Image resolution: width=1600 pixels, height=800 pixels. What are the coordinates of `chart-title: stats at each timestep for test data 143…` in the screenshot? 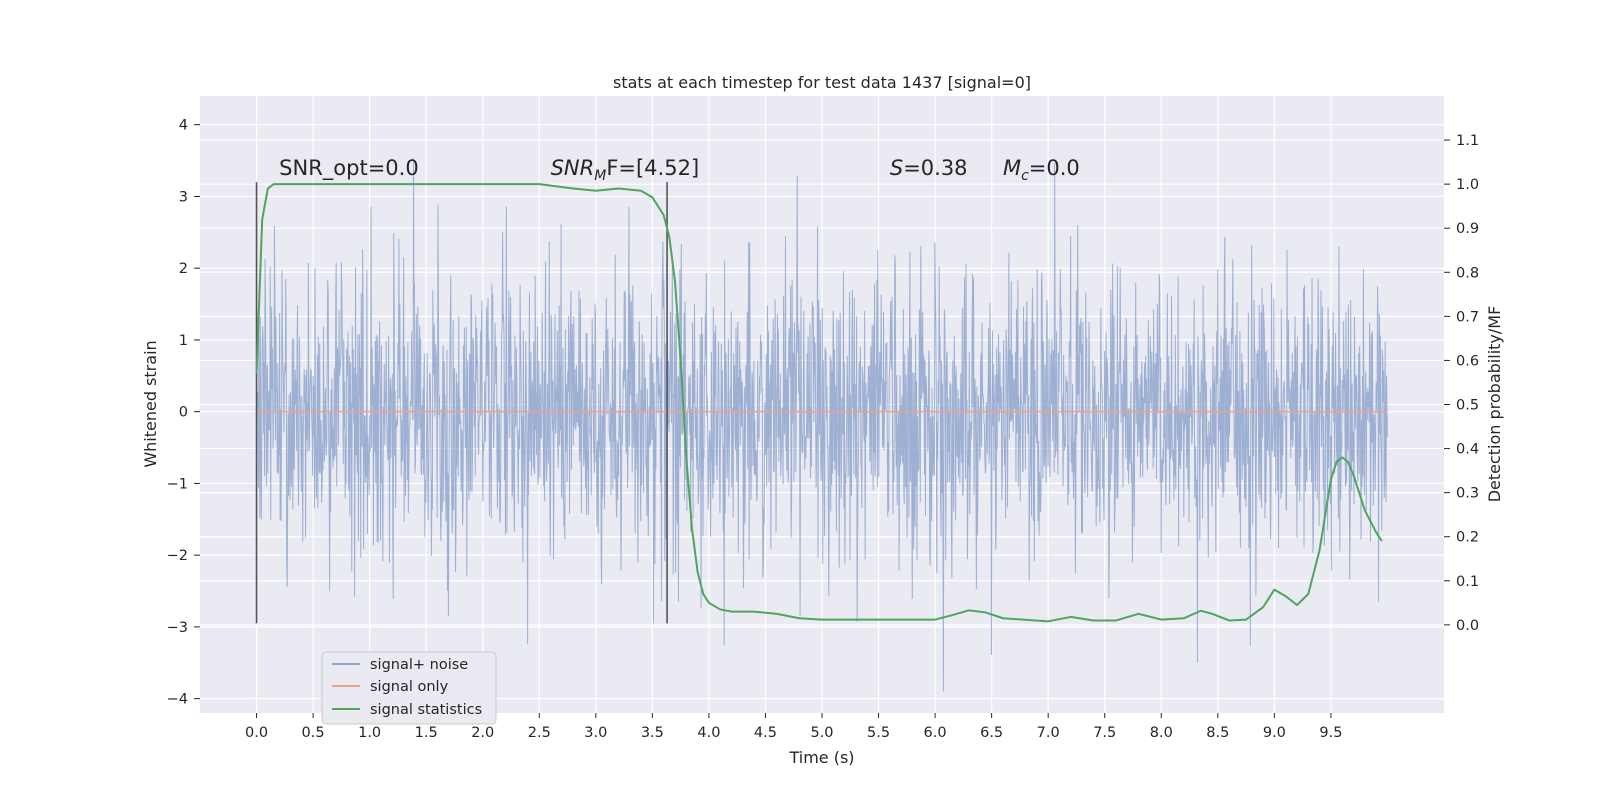 It's located at (822, 82).